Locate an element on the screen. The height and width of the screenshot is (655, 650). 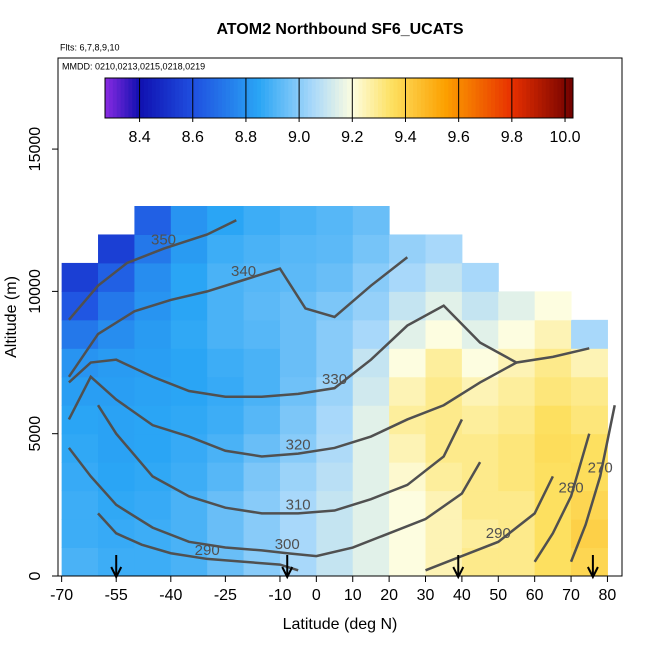
x-tick-label: -55 is located at coordinates (116, 595).